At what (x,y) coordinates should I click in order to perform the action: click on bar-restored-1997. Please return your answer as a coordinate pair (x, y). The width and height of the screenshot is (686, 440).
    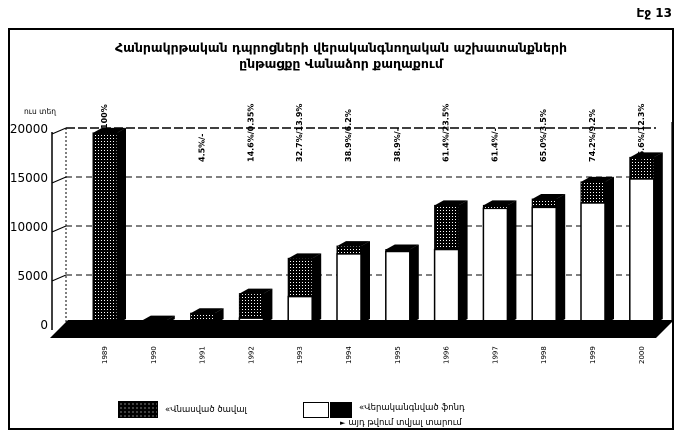
    Looking at the image, I should click on (495, 266).